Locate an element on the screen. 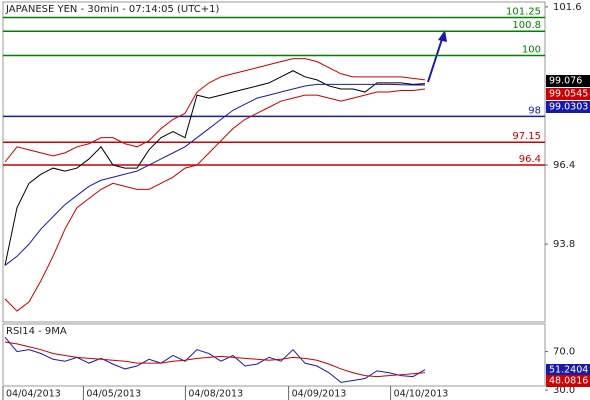 Image resolution: width=590 pixels, height=400 pixels. y-tick-label: 70.0 is located at coordinates (564, 352).